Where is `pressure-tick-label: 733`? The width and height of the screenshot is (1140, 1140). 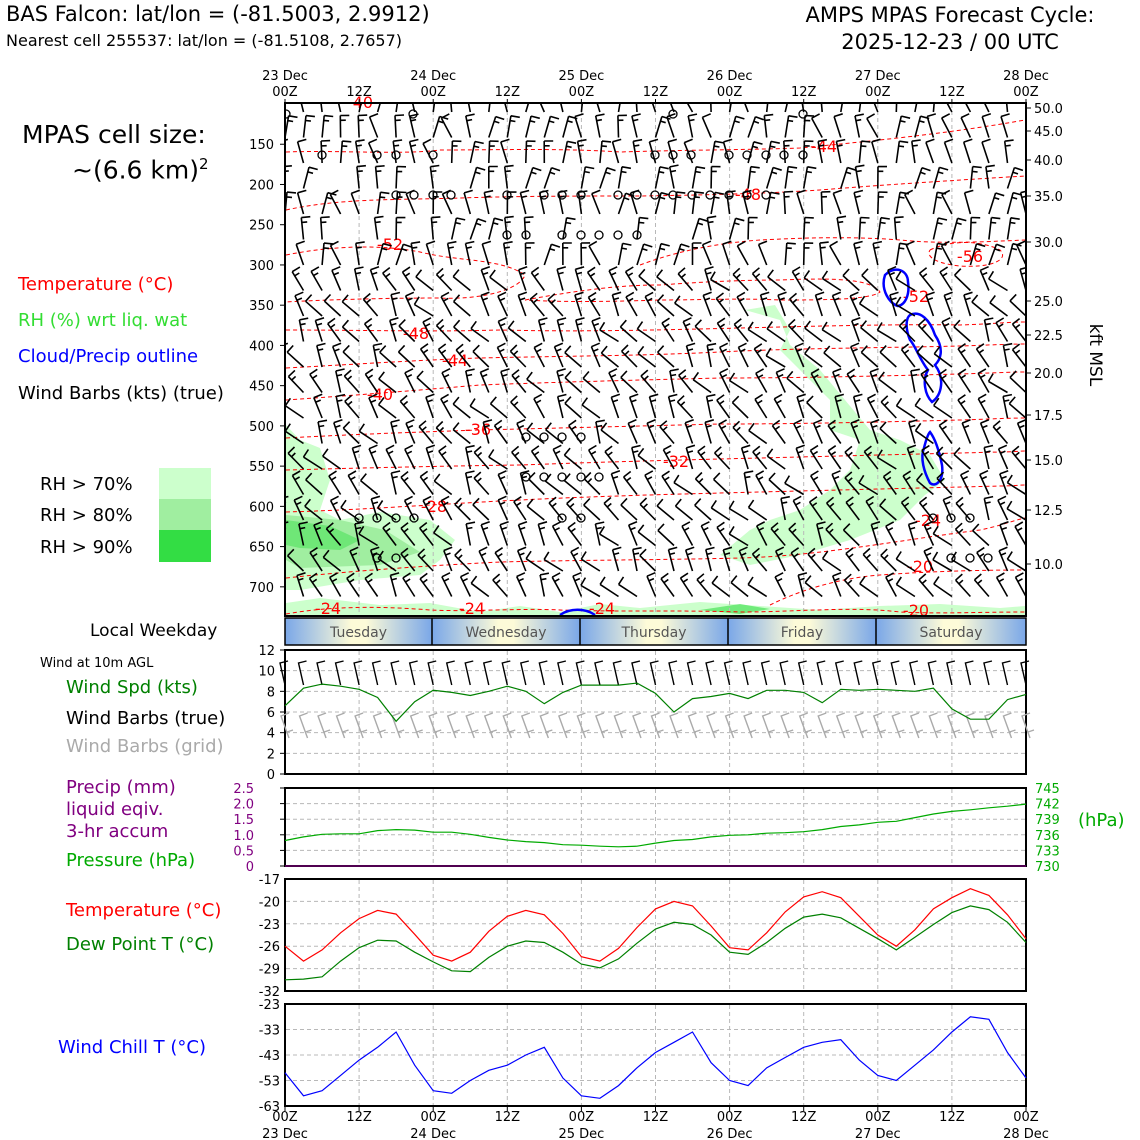 pressure-tick-label: 733 is located at coordinates (1047, 851).